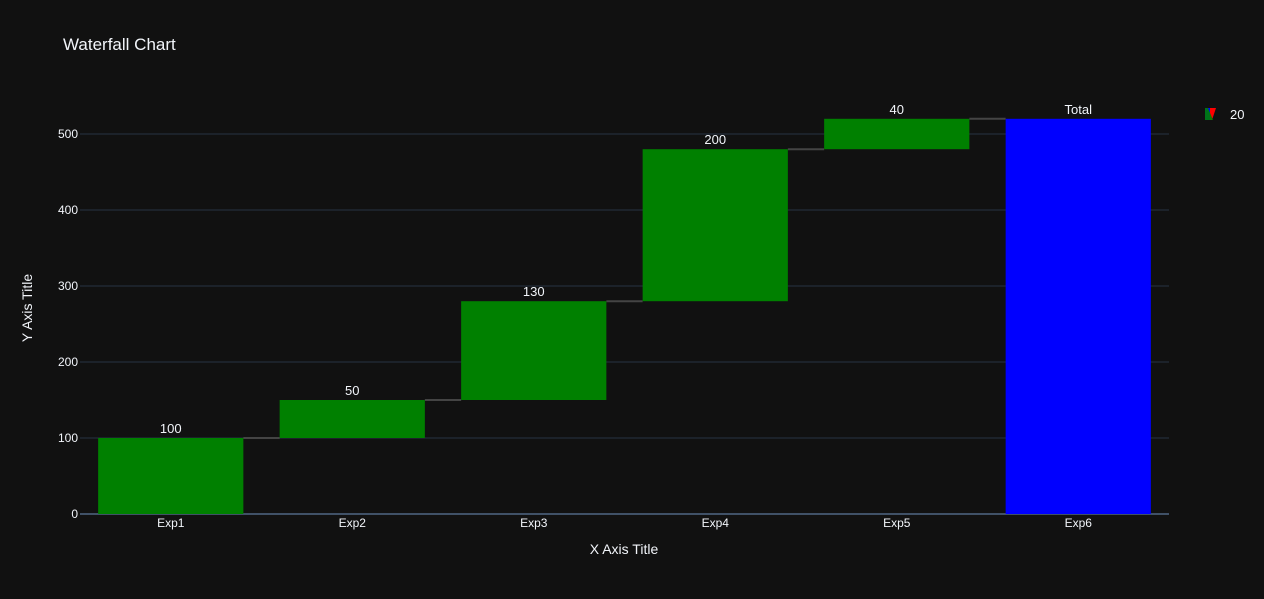 Image resolution: width=1264 pixels, height=599 pixels. Describe the element at coordinates (716, 523) in the screenshot. I see `x-tick-label: Exp4` at that location.